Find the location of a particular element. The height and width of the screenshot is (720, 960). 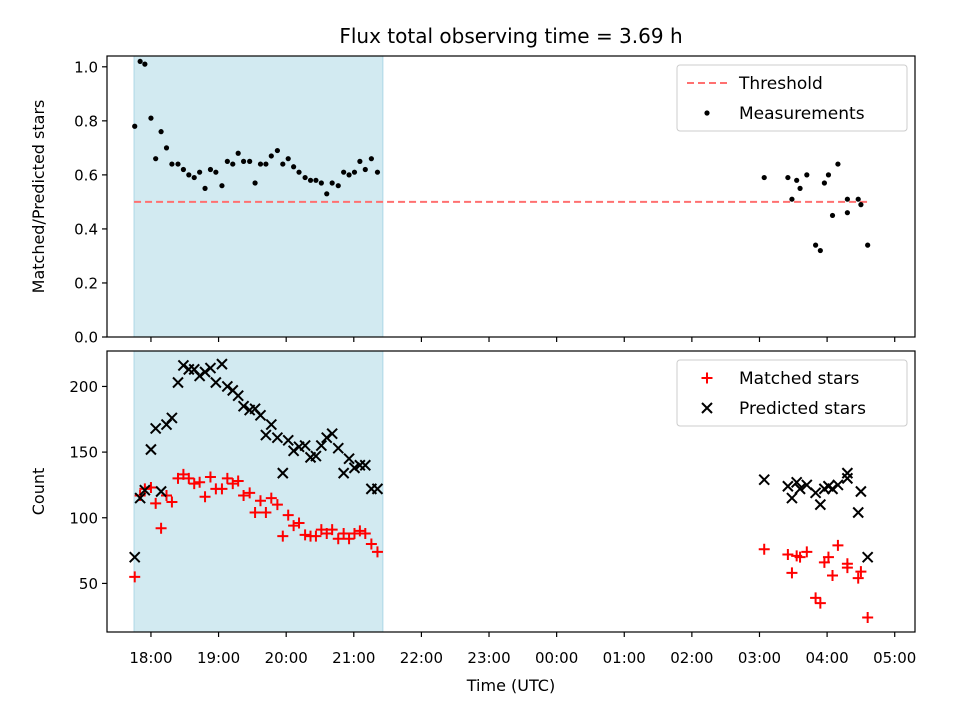

y-tick-label: 150 is located at coordinates (83, 453).